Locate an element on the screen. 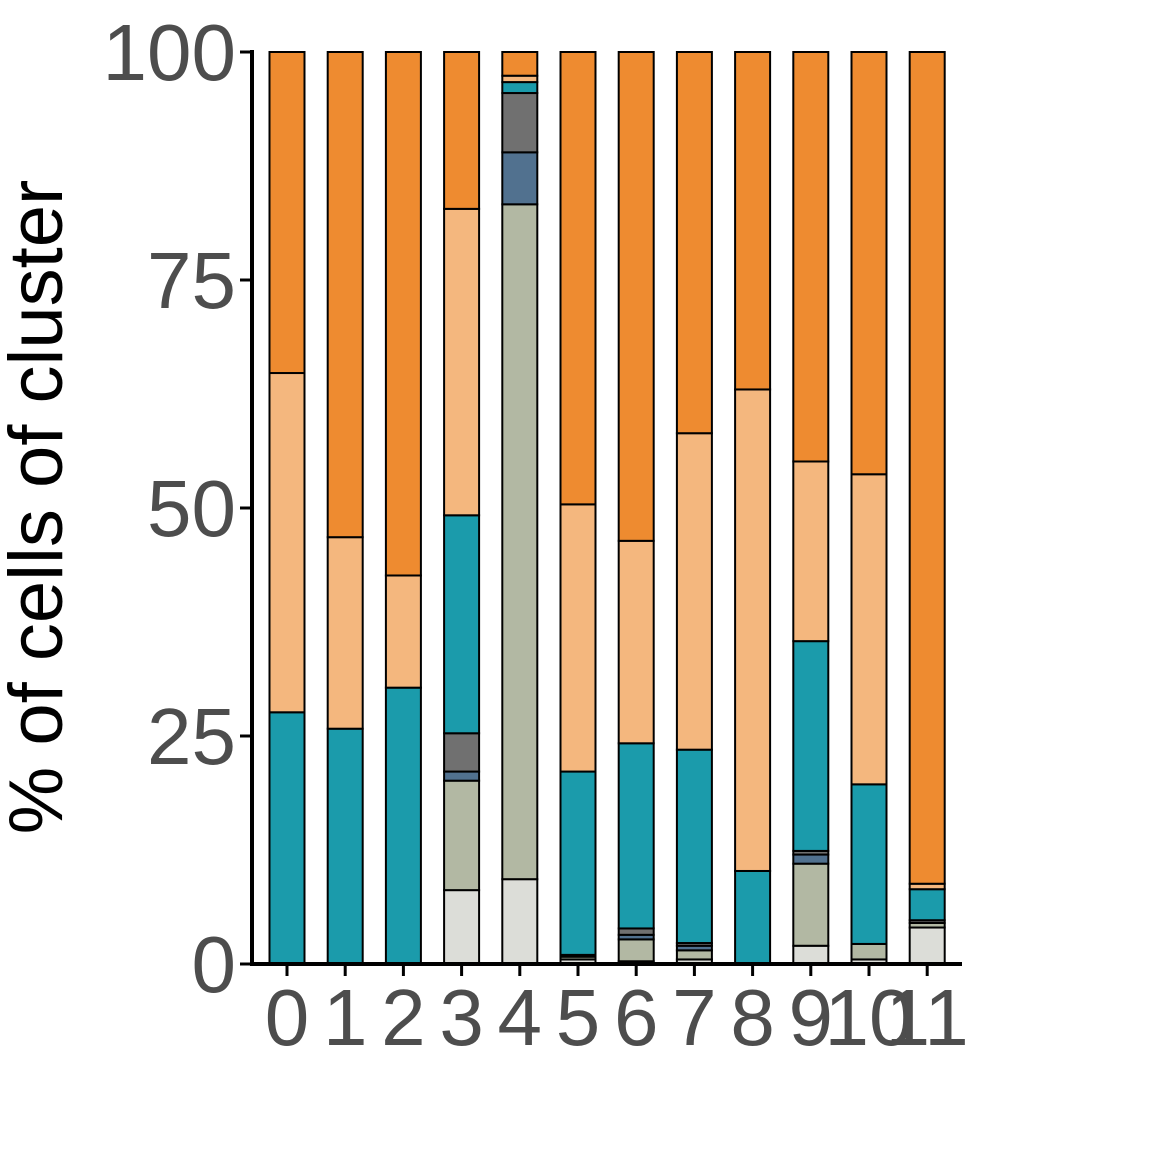 Image resolution: width=1152 pixels, height=1152 pixels. y-tick-label-25: 25 is located at coordinates (191, 736).